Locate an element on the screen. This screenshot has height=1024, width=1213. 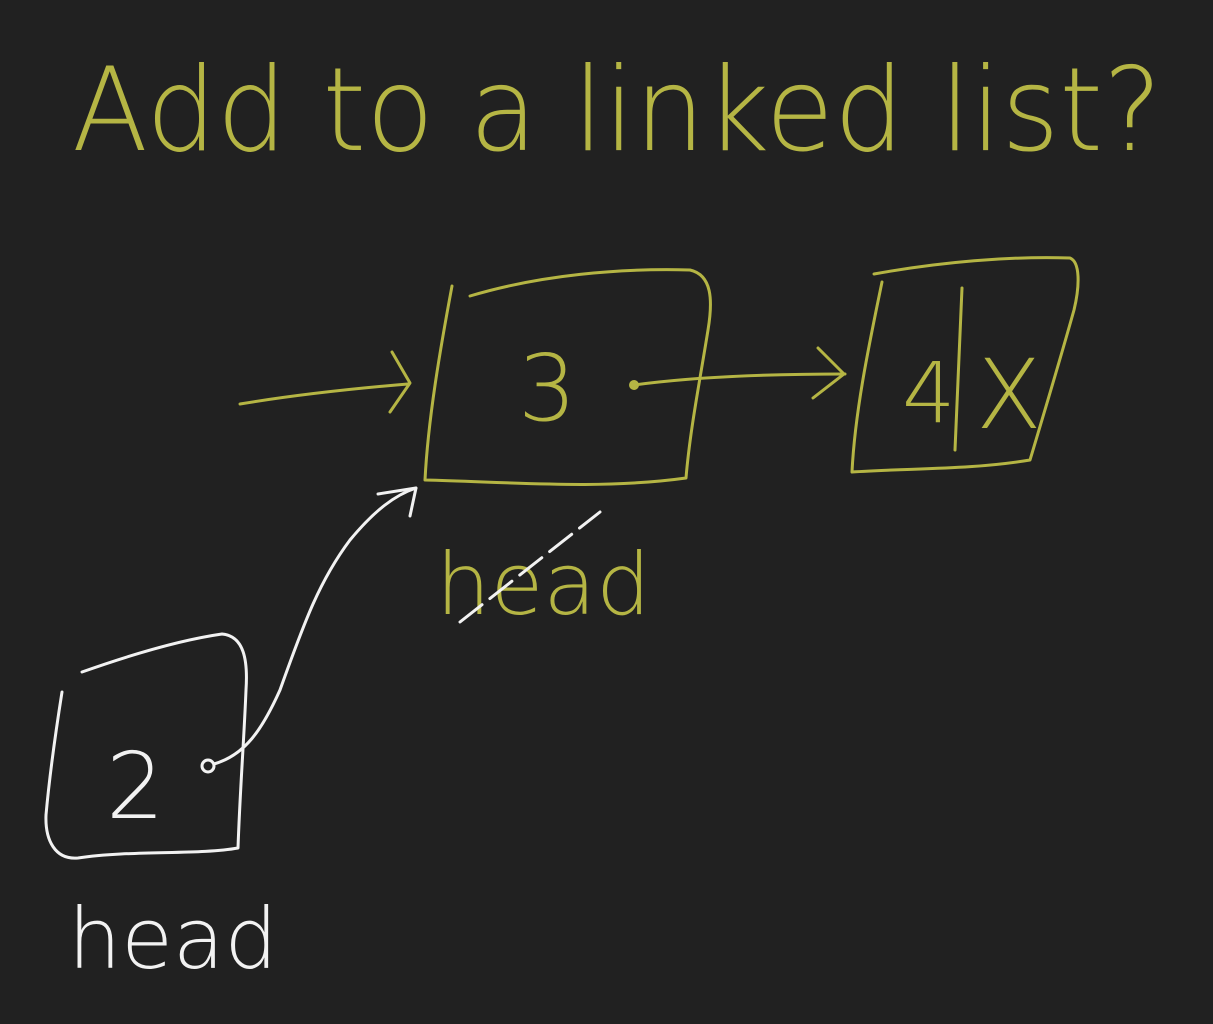
old-head-label: head is located at coordinates (543, 585).